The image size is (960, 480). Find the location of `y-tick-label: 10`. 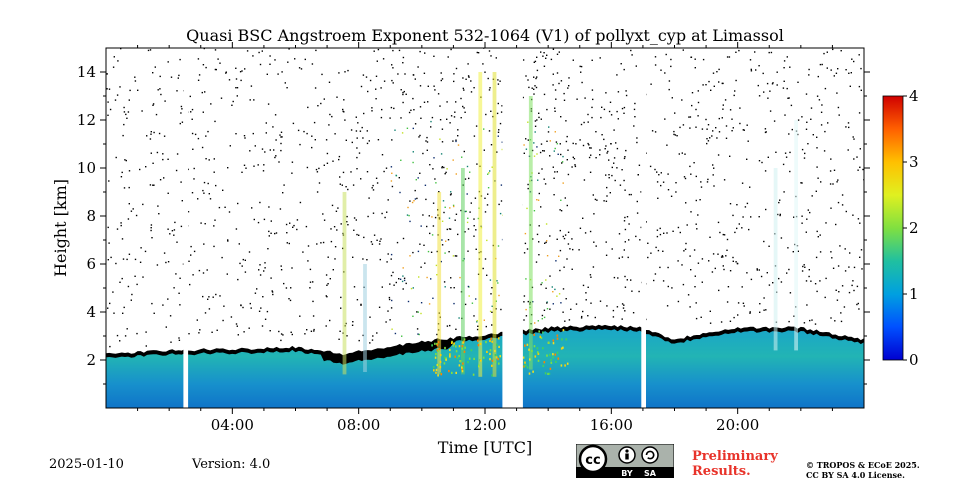

y-tick-label: 10 is located at coordinates (86, 168).